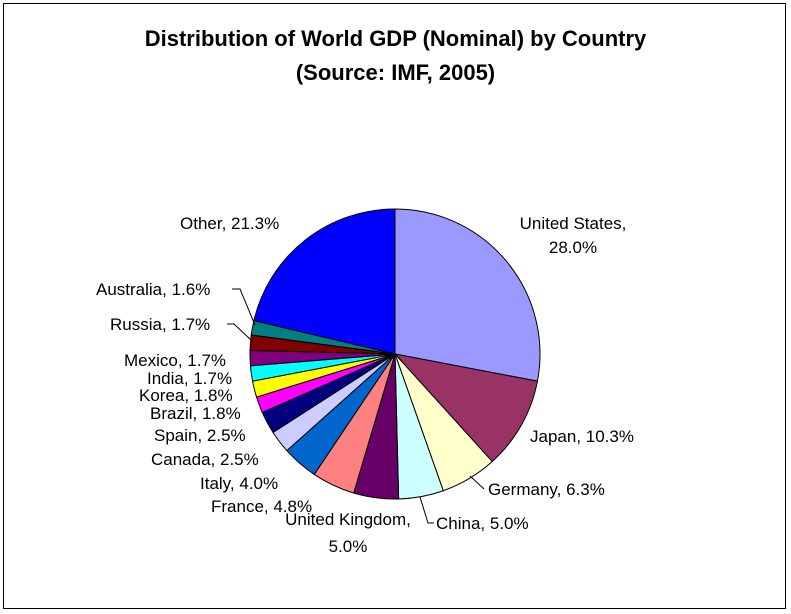 This screenshot has height=614, width=791. What do you see at coordinates (426, 510) in the screenshot?
I see `leader-line-china` at bounding box center [426, 510].